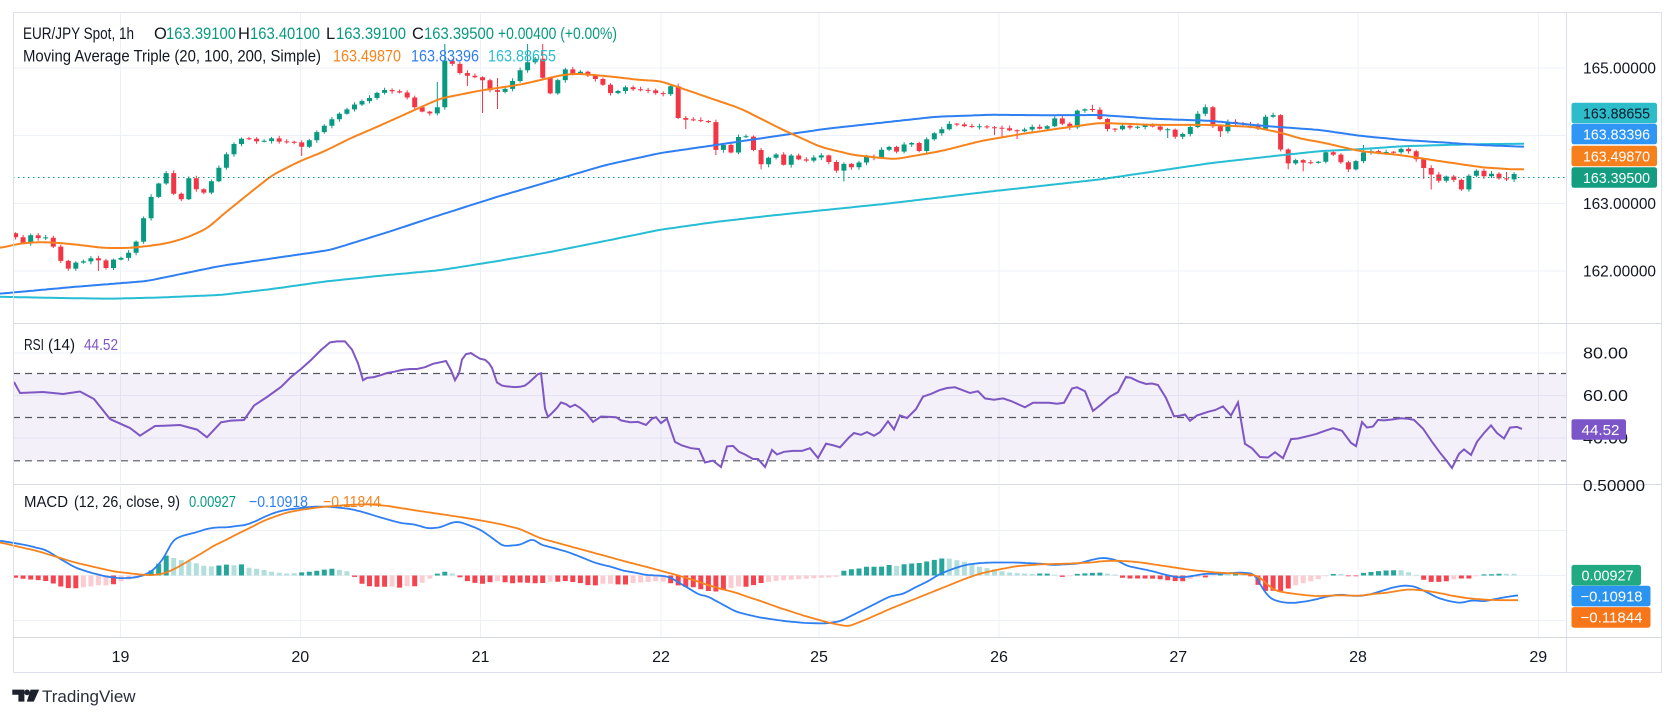 This screenshot has height=718, width=1675. What do you see at coordinates (661, 657) in the screenshot?
I see `svg-text: 22` at bounding box center [661, 657].